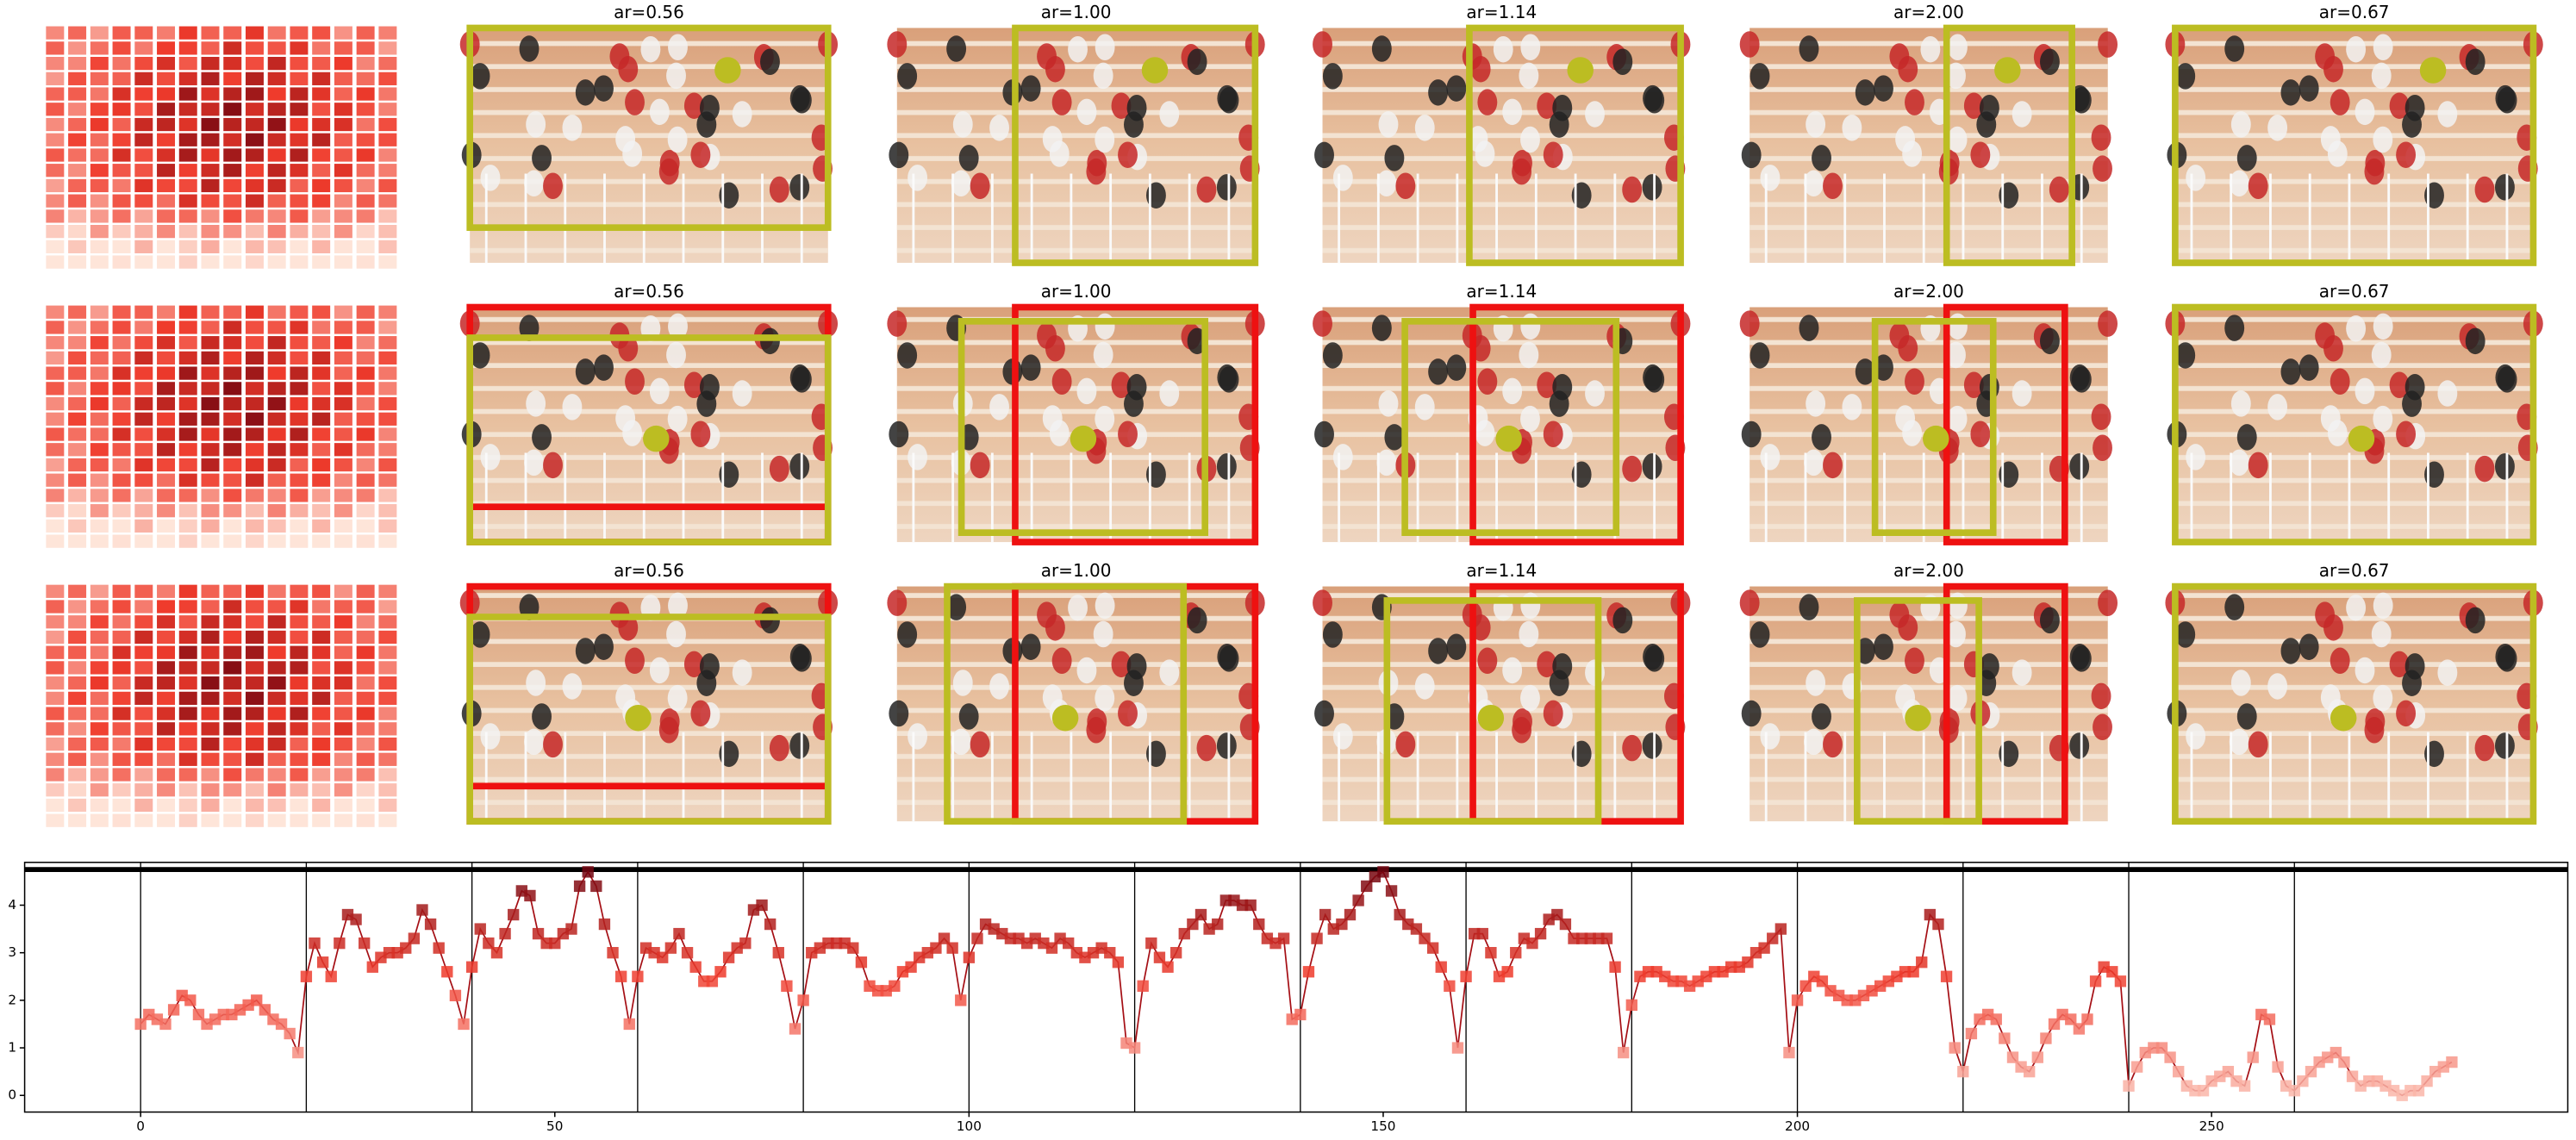 The image size is (2576, 1140). Describe the element at coordinates (1492, 711) in the screenshot. I see `box` at that location.